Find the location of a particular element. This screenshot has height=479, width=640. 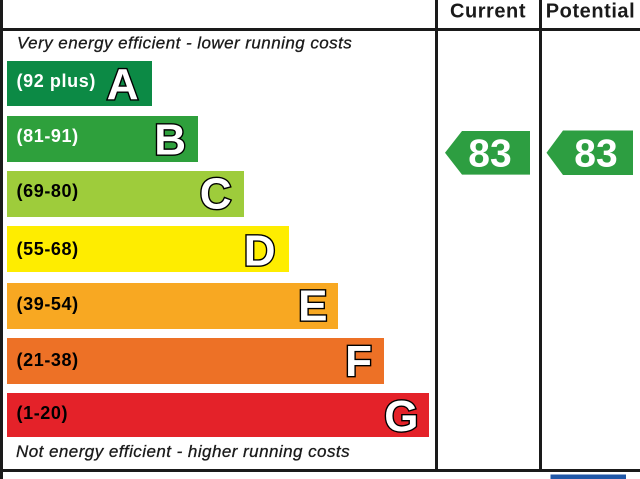

svg-text: (1-20) is located at coordinates (43, 413).